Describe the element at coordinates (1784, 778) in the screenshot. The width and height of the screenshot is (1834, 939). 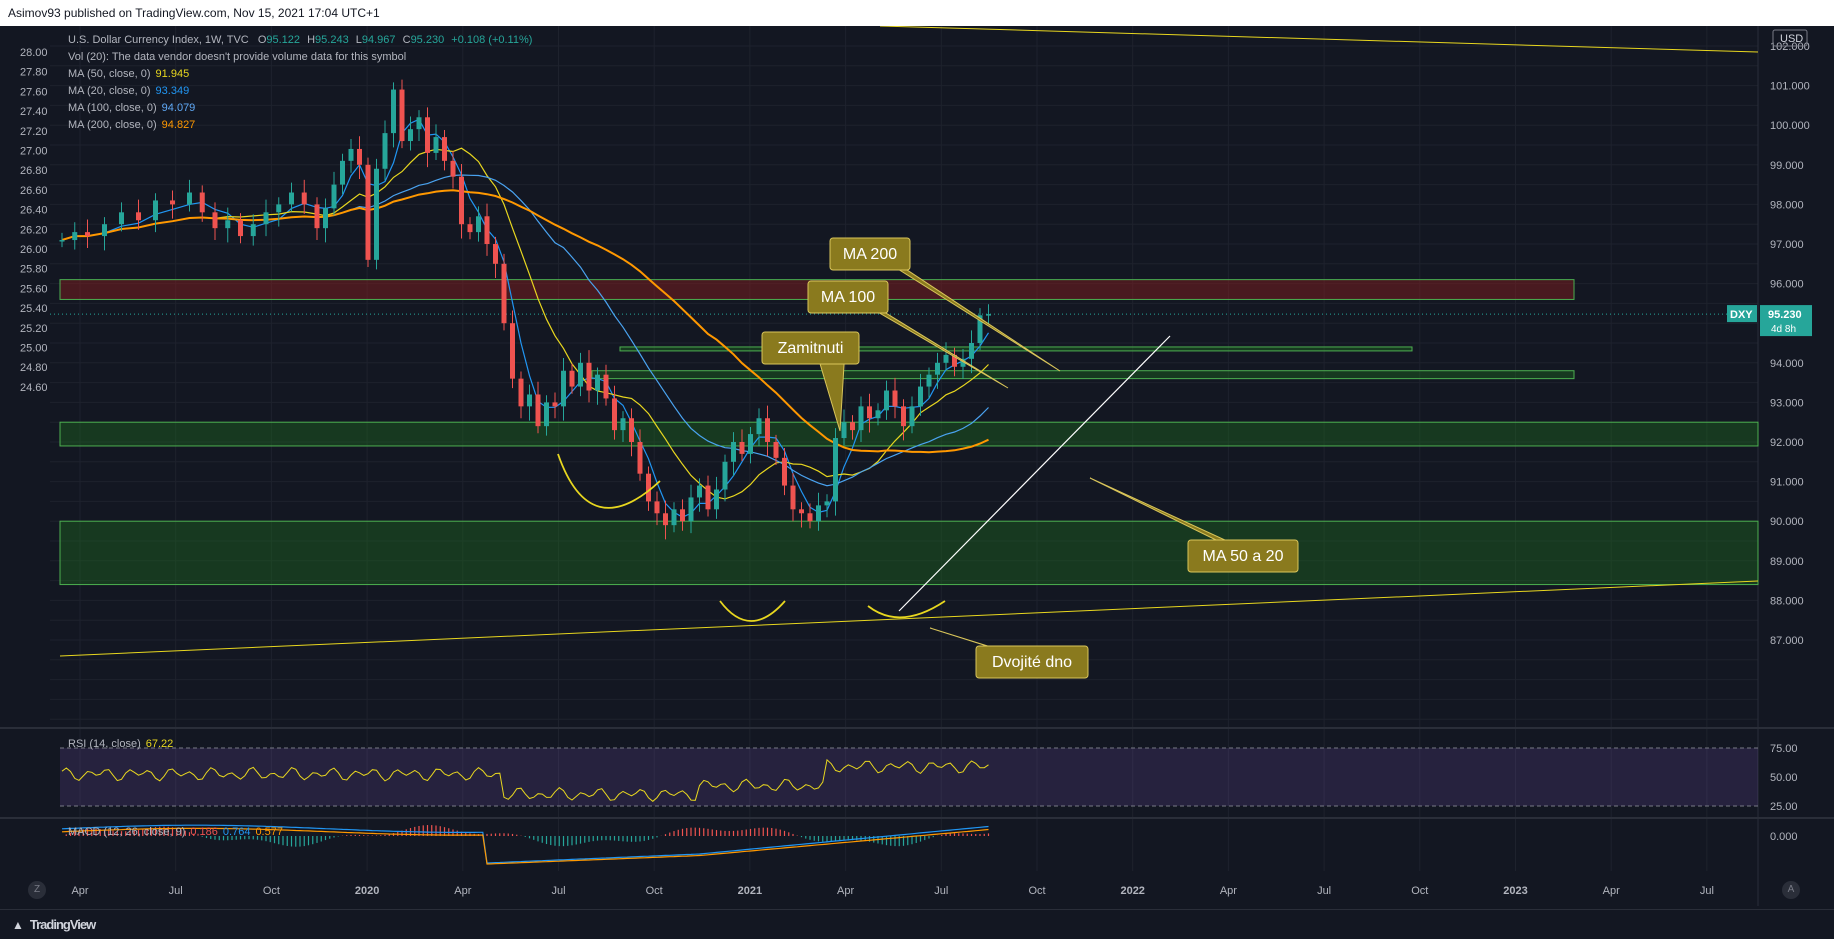
I see `rsi-tick: 50.00` at that location.